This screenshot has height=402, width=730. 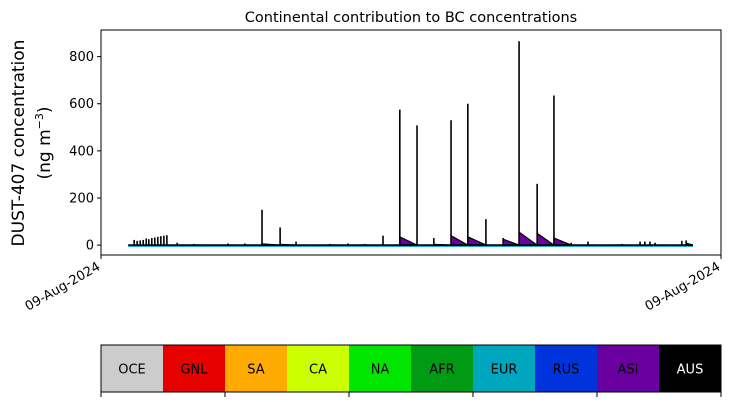 I want to click on y-tick-label: 800, so click(x=81, y=57).